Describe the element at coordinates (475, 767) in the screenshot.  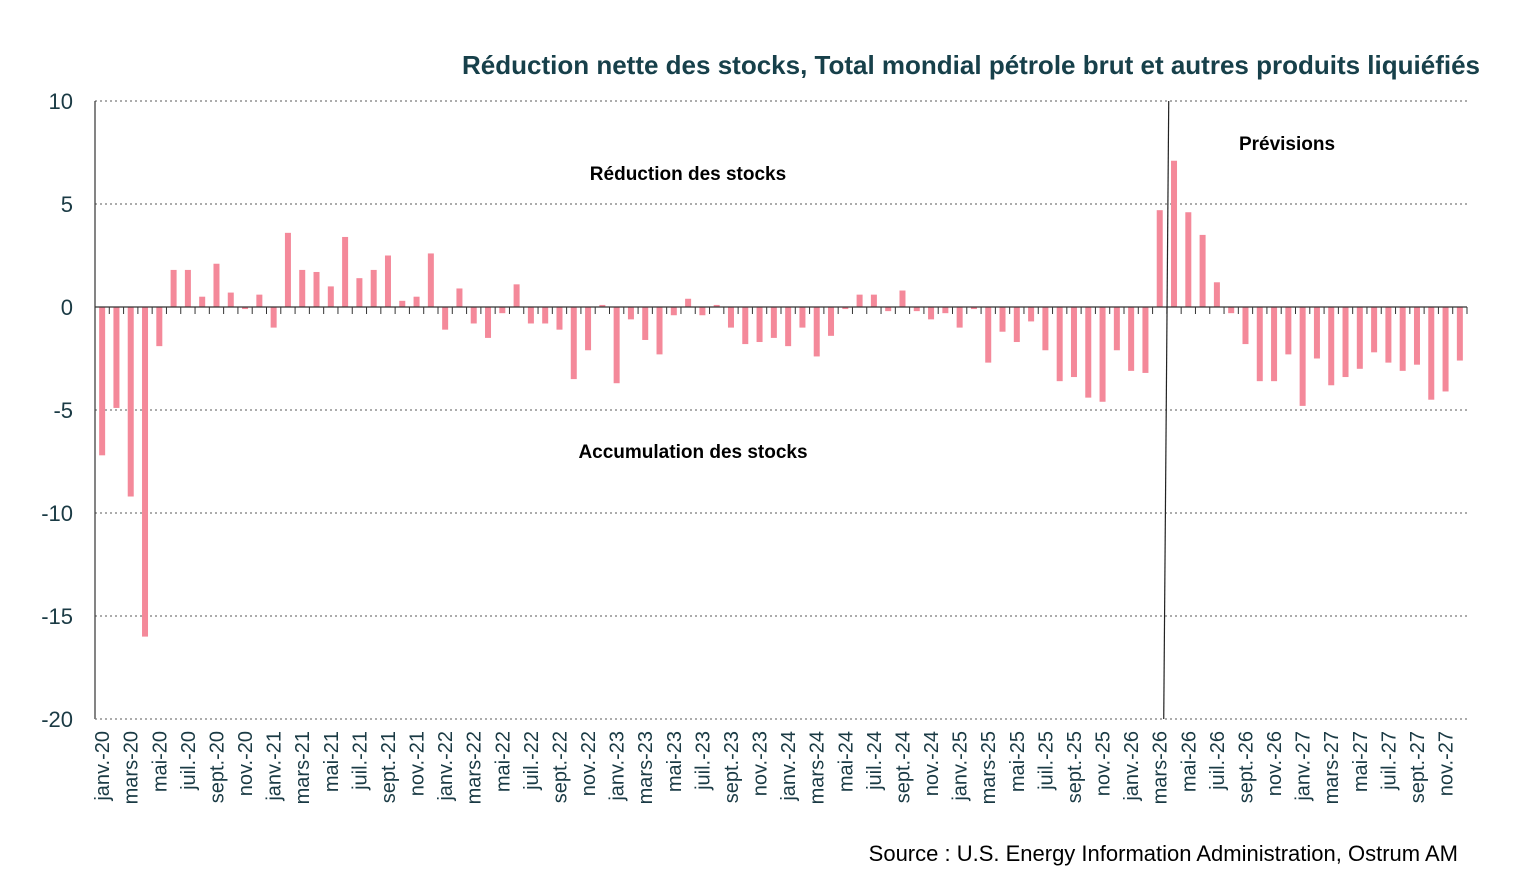
I see `x-tick-label: mars-22` at that location.